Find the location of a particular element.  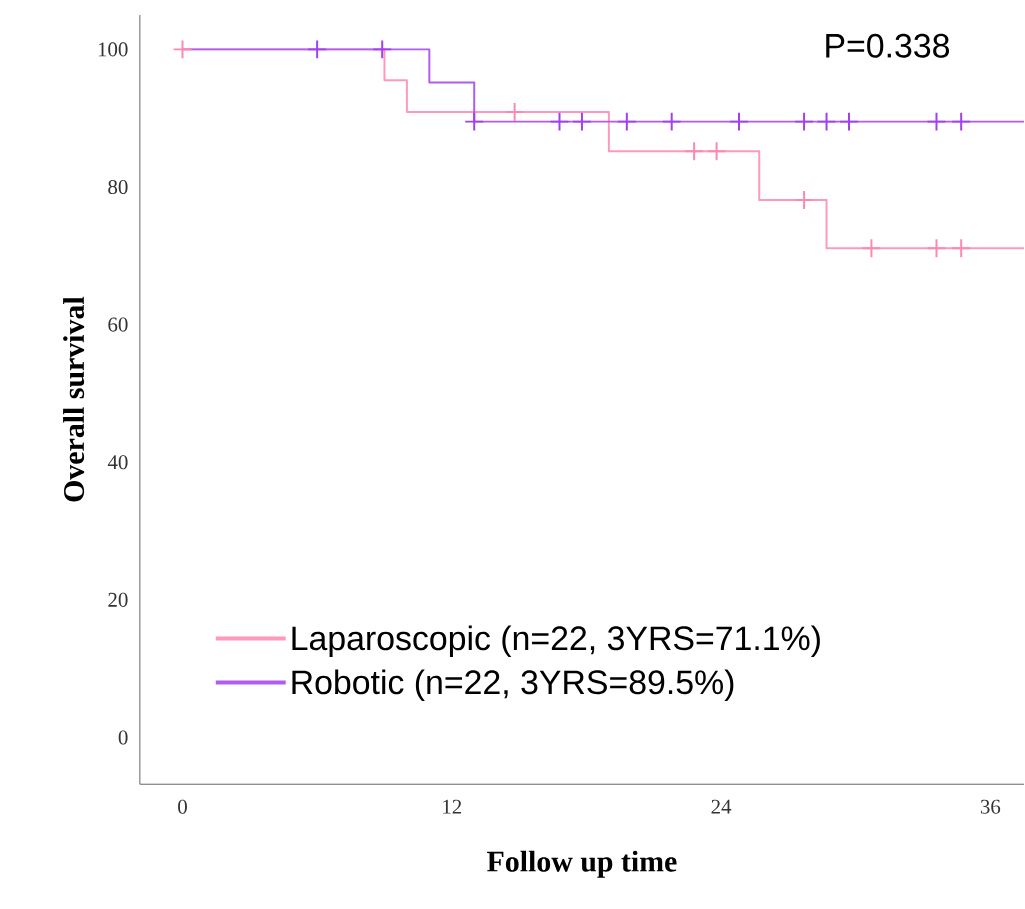

legend-label: Robotic (n=22, 3YRS=89.5%) is located at coordinates (513, 685).